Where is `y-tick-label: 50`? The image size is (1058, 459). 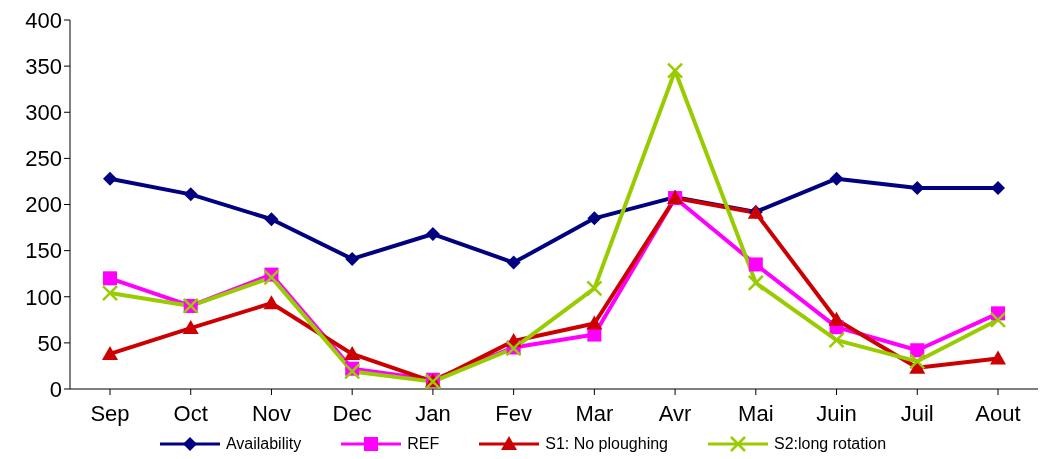
y-tick-label: 50 is located at coordinates (49, 343).